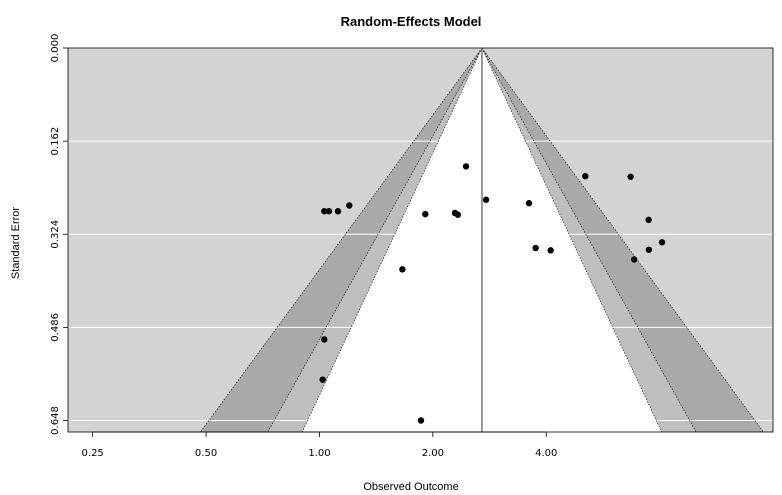  What do you see at coordinates (319, 453) in the screenshot?
I see `x-tick-label-2: 1.00` at bounding box center [319, 453].